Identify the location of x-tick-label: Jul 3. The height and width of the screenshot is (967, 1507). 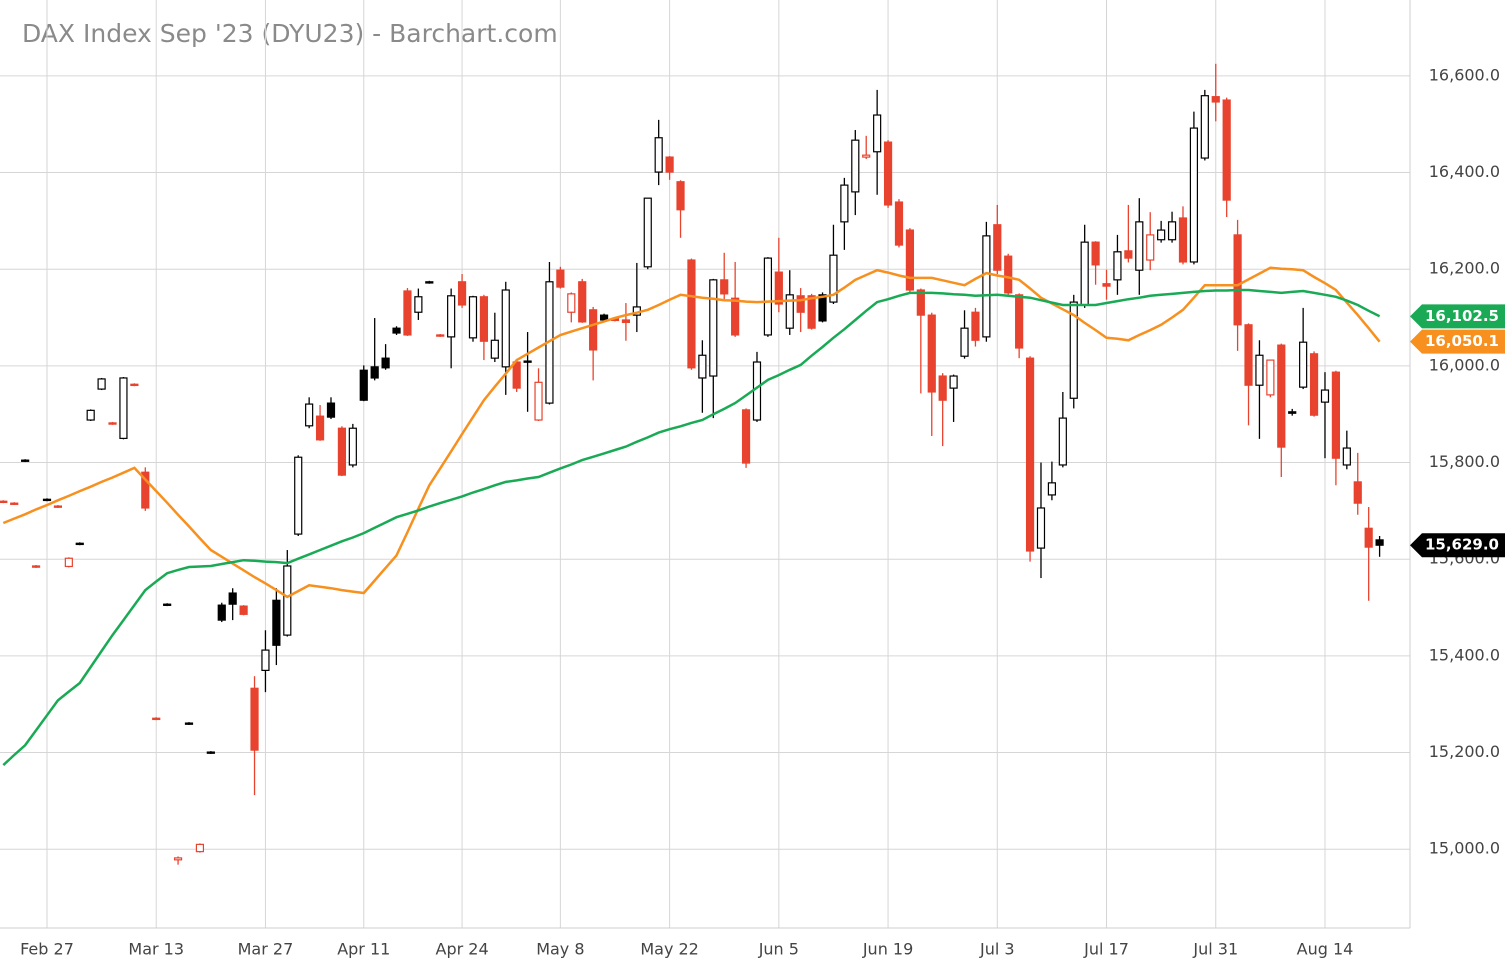
(997, 949).